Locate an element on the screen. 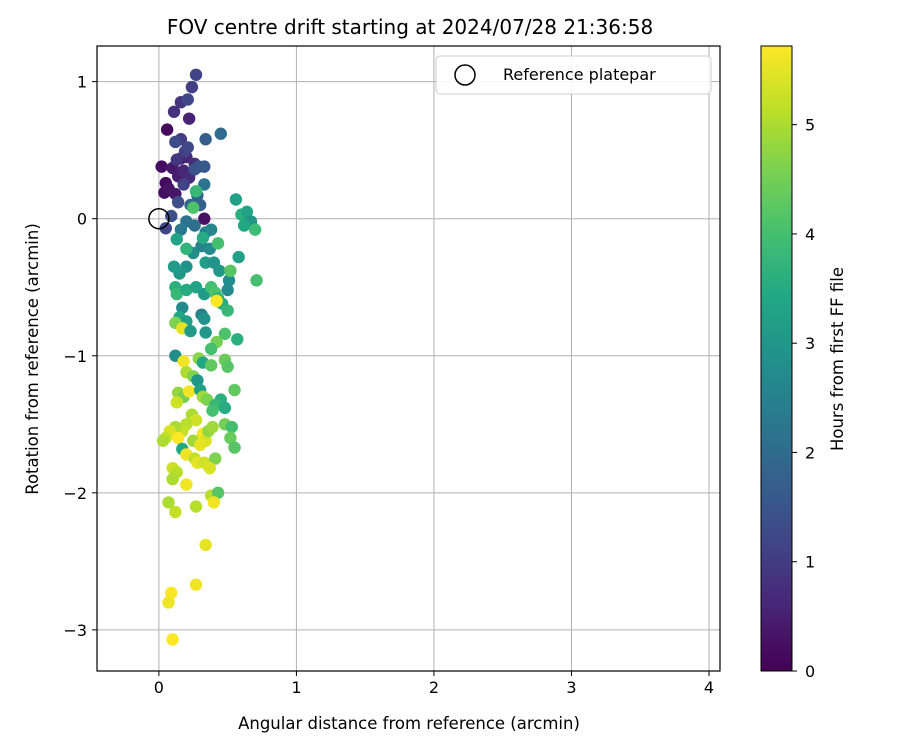  x-tick-label: 0 is located at coordinates (159, 687).